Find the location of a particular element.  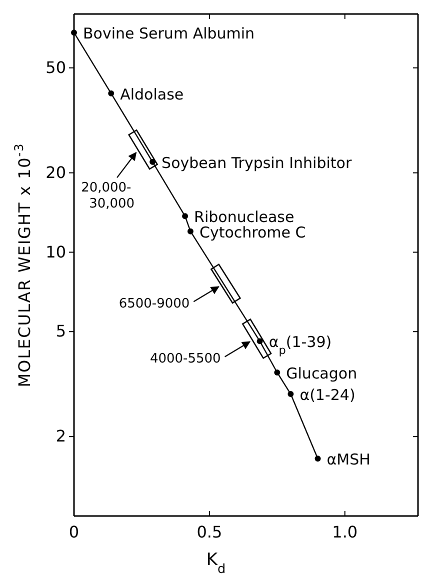

data-label: α$_{p}$(1-39) is located at coordinates (300, 345).